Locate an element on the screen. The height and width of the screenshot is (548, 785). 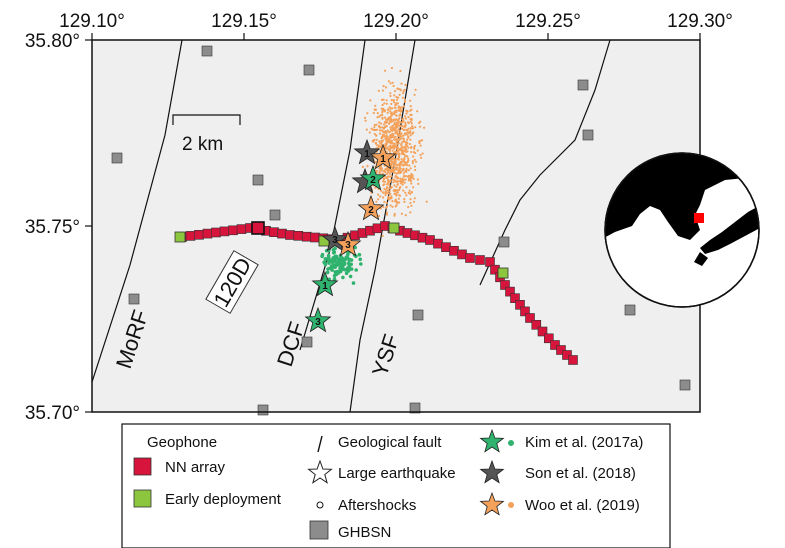
lat-tick-label: 35.75° is located at coordinates (52, 227).